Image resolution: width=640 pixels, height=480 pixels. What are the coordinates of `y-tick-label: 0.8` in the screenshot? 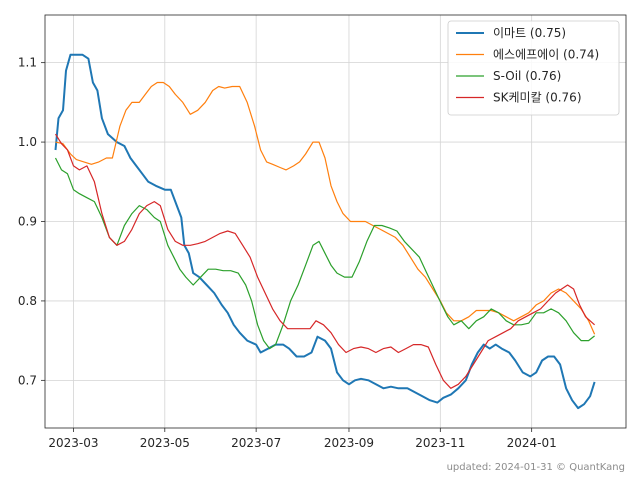 It's located at (27, 301).